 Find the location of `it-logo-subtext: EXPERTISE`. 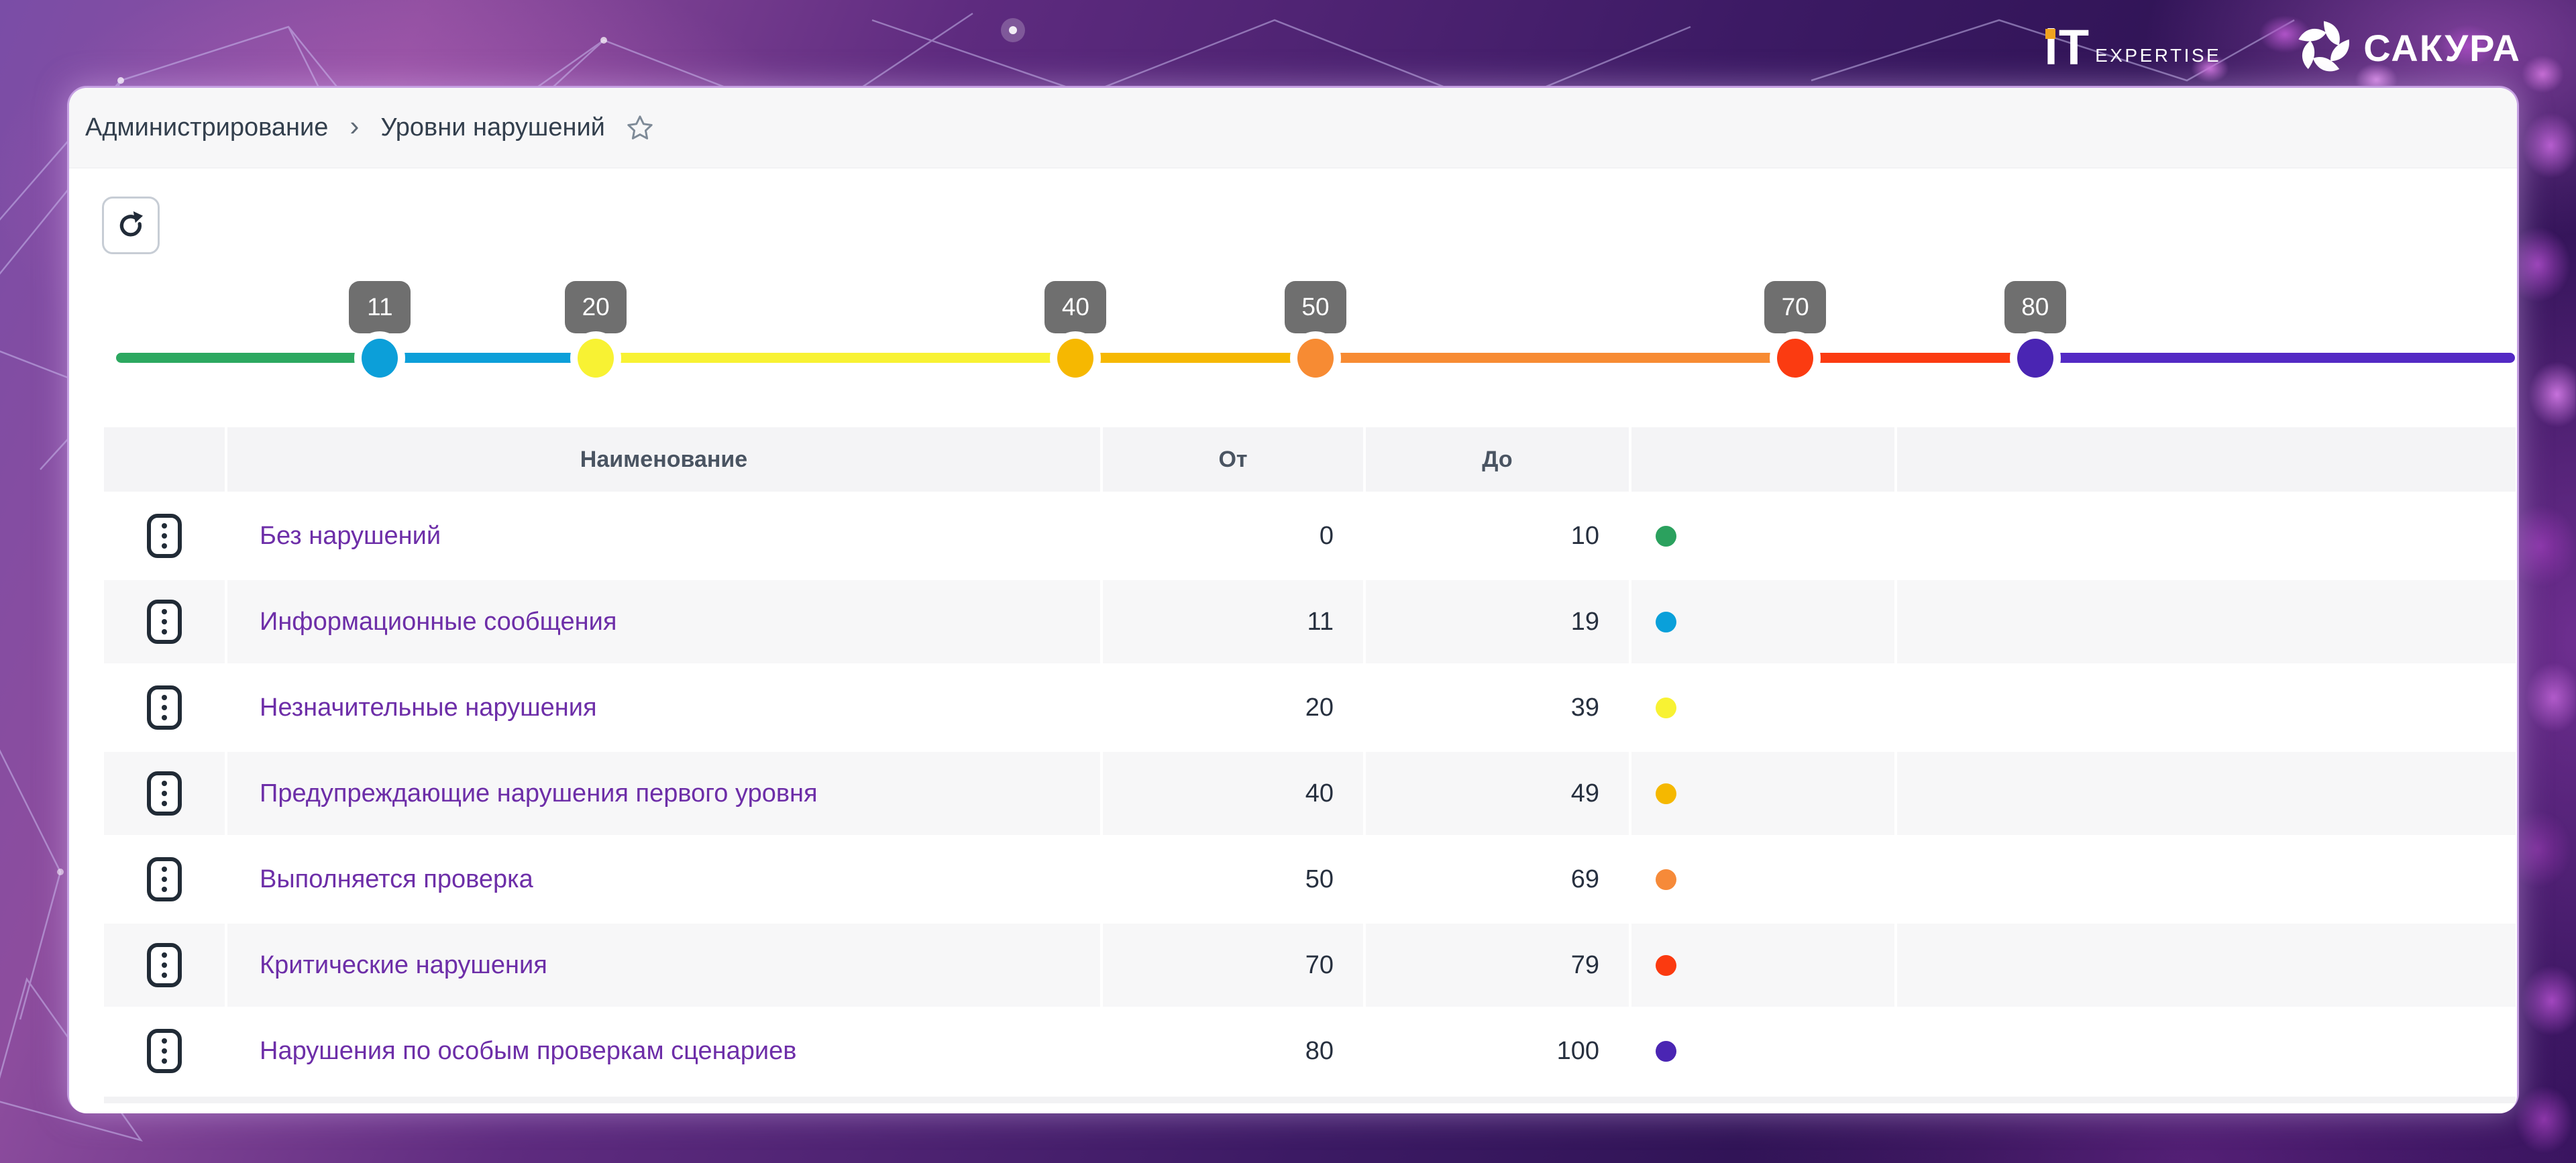

it-logo-subtext: EXPERTISE is located at coordinates (2158, 56).